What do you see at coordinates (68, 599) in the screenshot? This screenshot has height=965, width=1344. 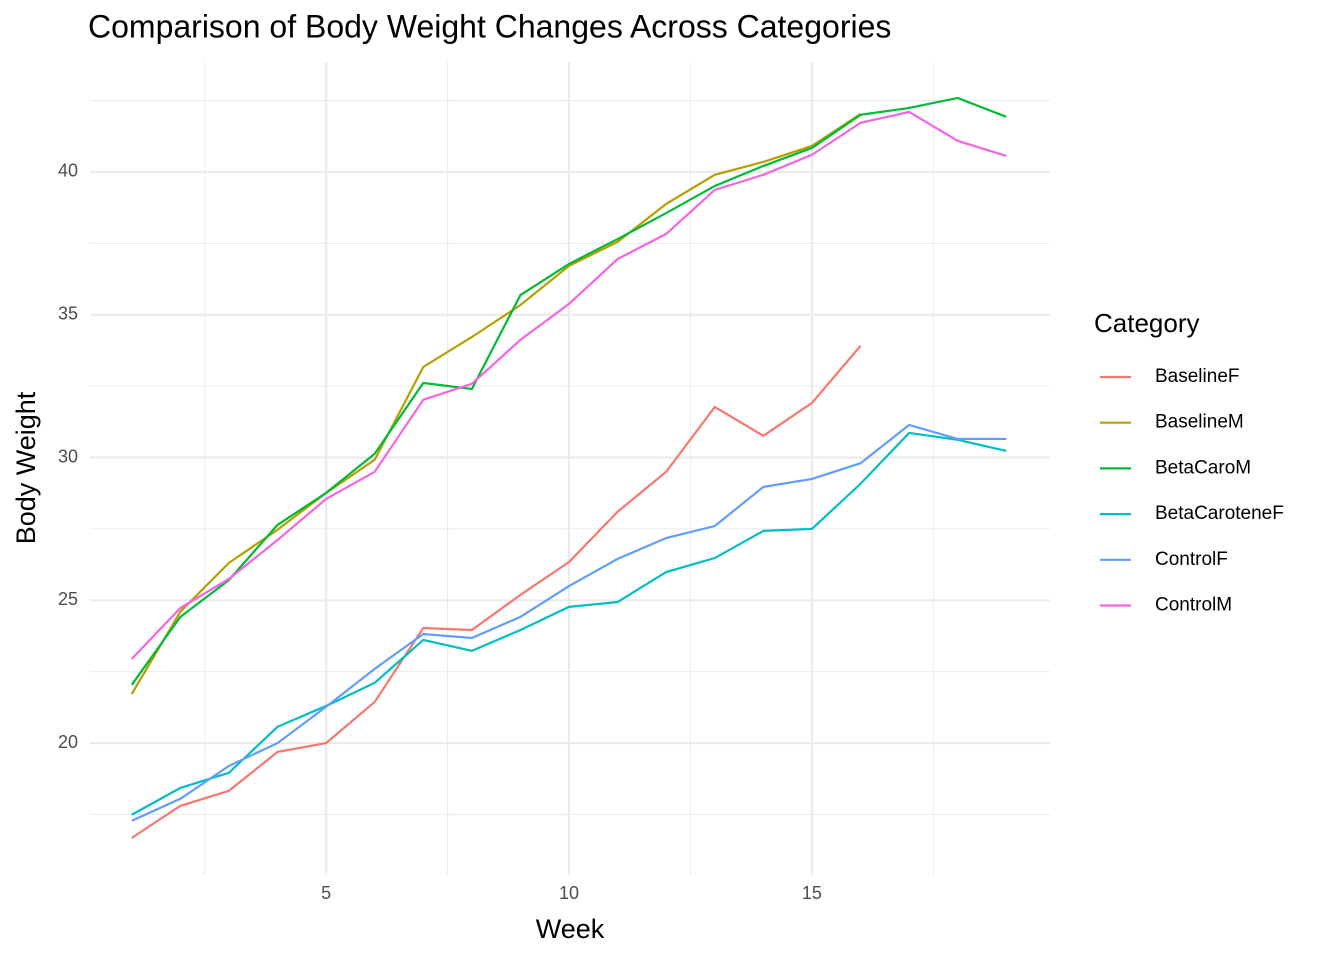 I see `y-tick-label: 25` at bounding box center [68, 599].